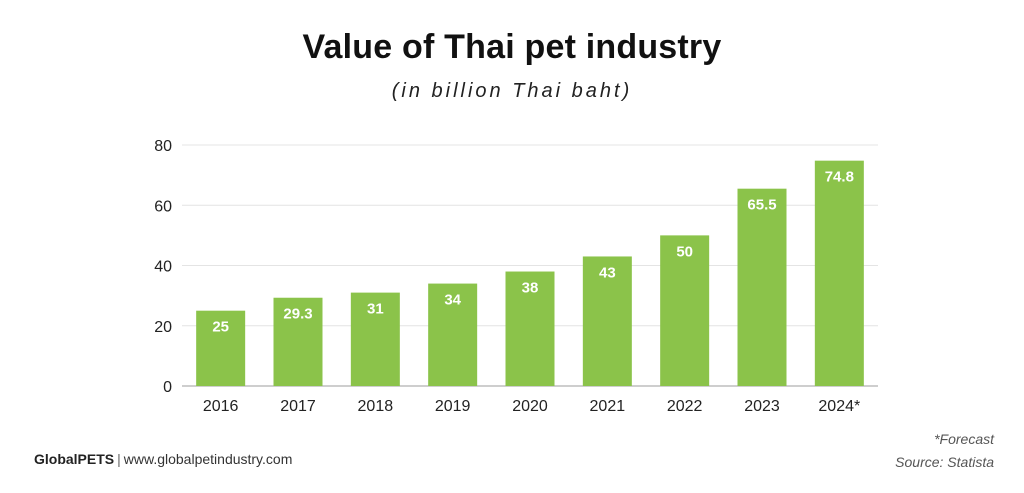 The image size is (1024, 493). What do you see at coordinates (684, 251) in the screenshot?
I see `data-label: 50` at bounding box center [684, 251].